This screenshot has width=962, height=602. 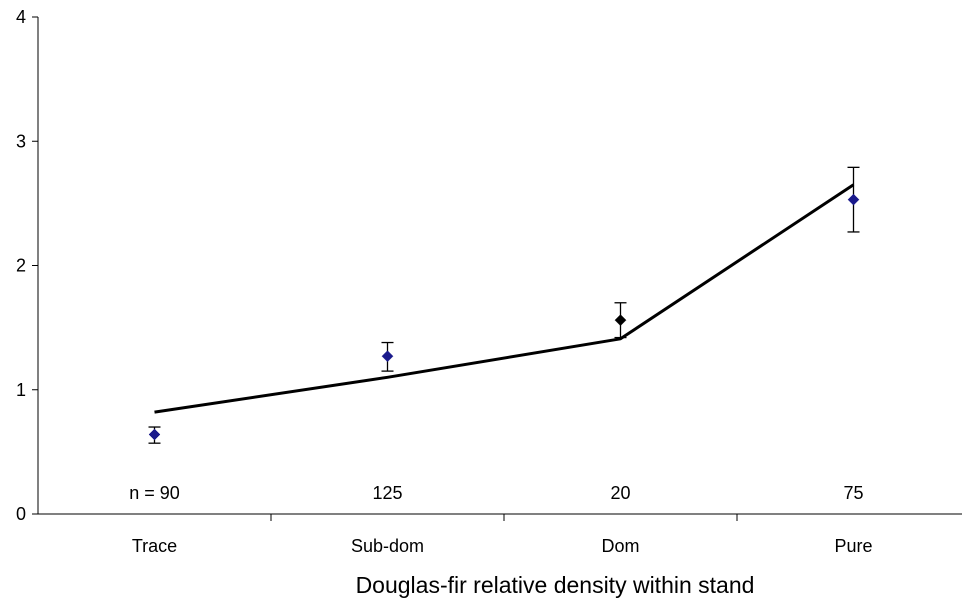 I want to click on y-tick-label: 3, so click(x=21, y=141).